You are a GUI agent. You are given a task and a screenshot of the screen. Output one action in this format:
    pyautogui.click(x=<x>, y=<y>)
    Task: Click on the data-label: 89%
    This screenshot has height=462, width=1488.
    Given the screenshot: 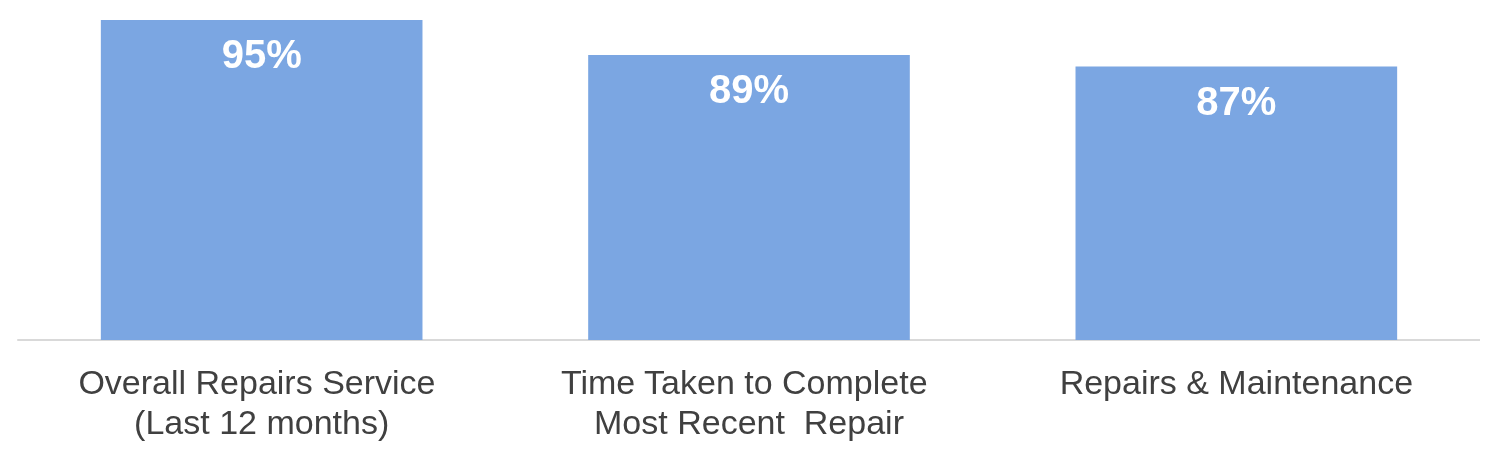 What is the action you would take?
    pyautogui.click(x=749, y=88)
    